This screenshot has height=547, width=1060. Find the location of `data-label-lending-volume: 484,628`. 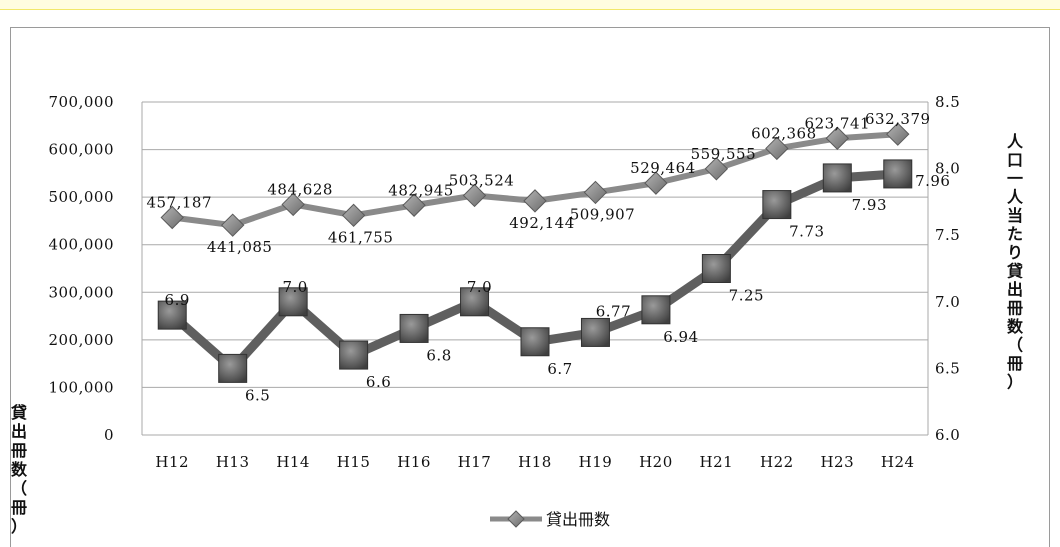

data-label-lending-volume: 484,628 is located at coordinates (300, 189).